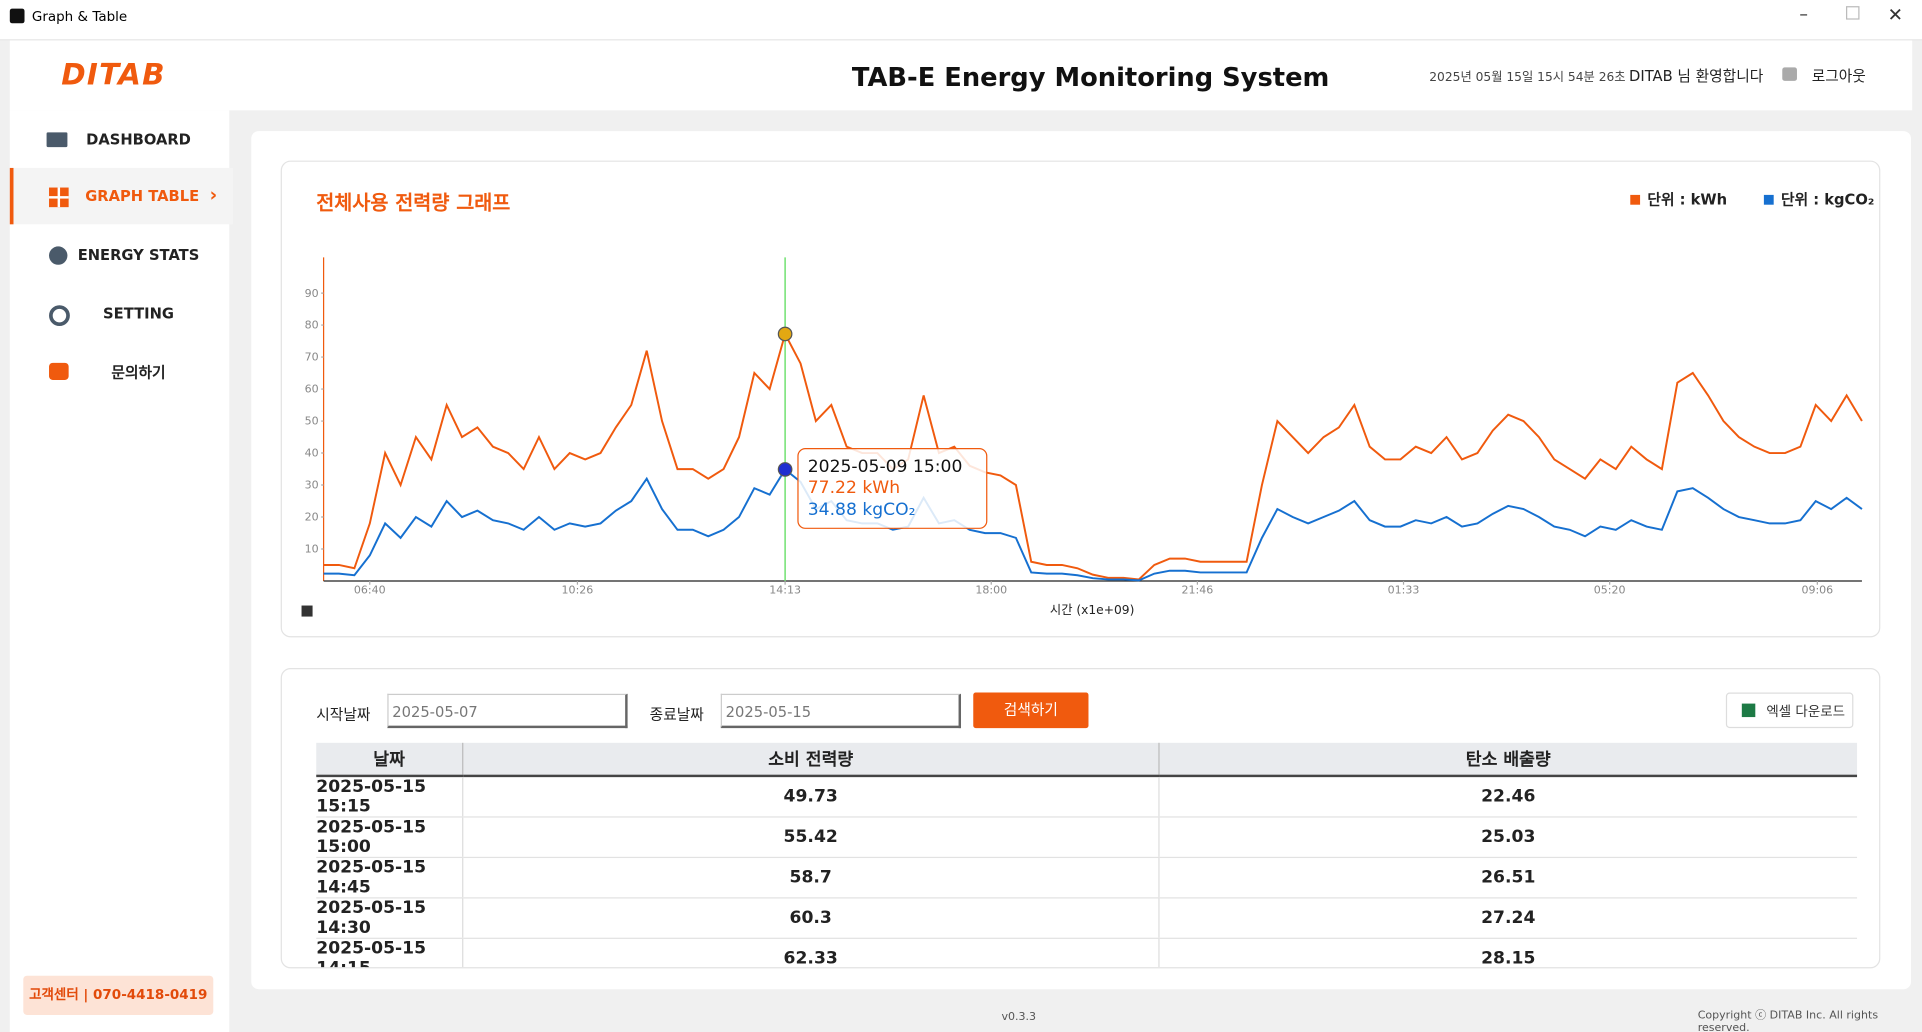  I want to click on start-label: 시작날짜, so click(343, 715).